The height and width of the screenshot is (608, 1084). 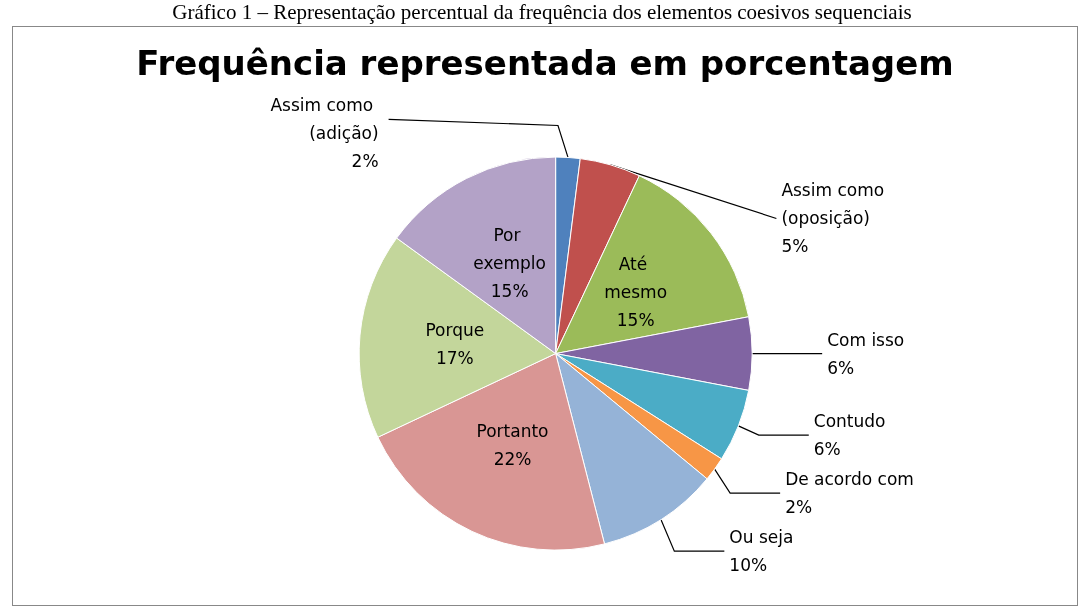 What do you see at coordinates (512, 431) in the screenshot?
I see `slice-label: Portanto` at bounding box center [512, 431].